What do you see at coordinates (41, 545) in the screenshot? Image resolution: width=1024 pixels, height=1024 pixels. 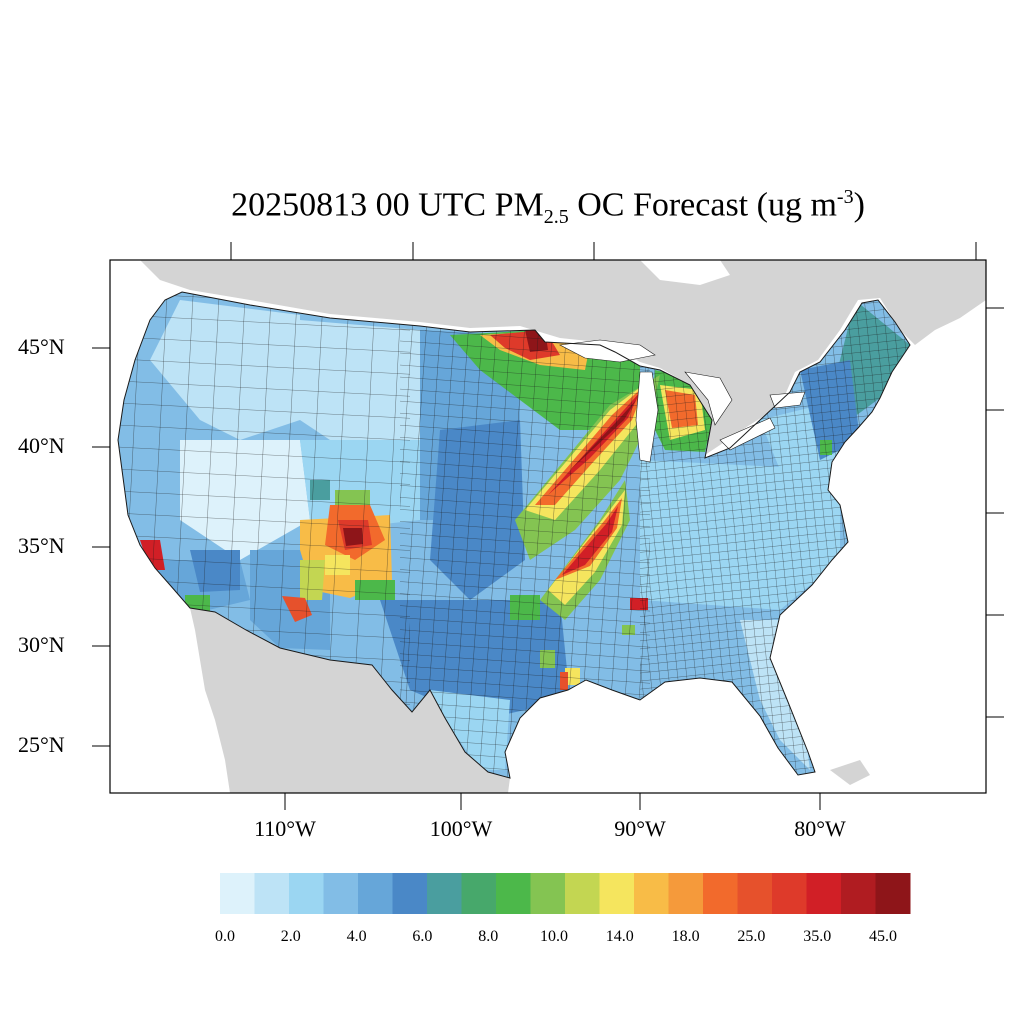 I see `lat-label-35: 35°N` at bounding box center [41, 545].